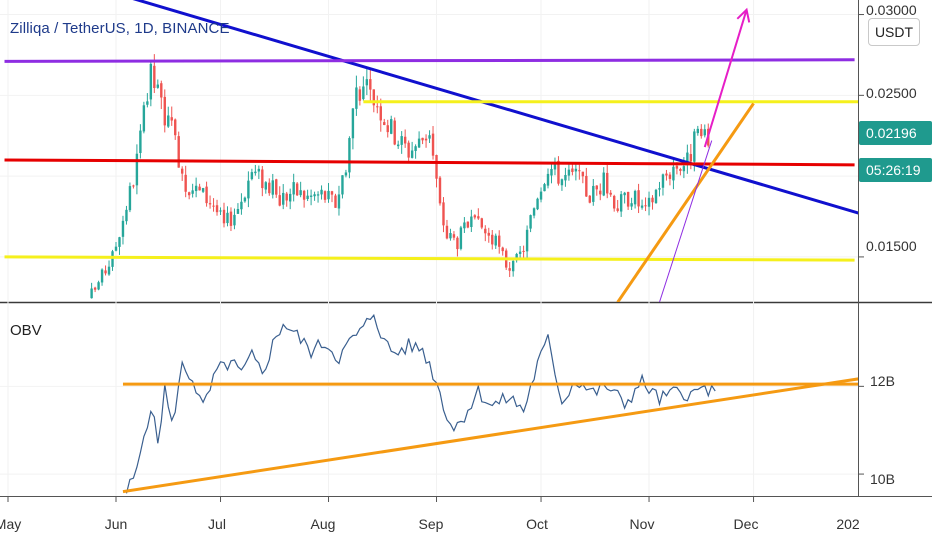 The width and height of the screenshot is (932, 550). Describe the element at coordinates (882, 479) in the screenshot. I see `obv-tick: 10B` at that location.